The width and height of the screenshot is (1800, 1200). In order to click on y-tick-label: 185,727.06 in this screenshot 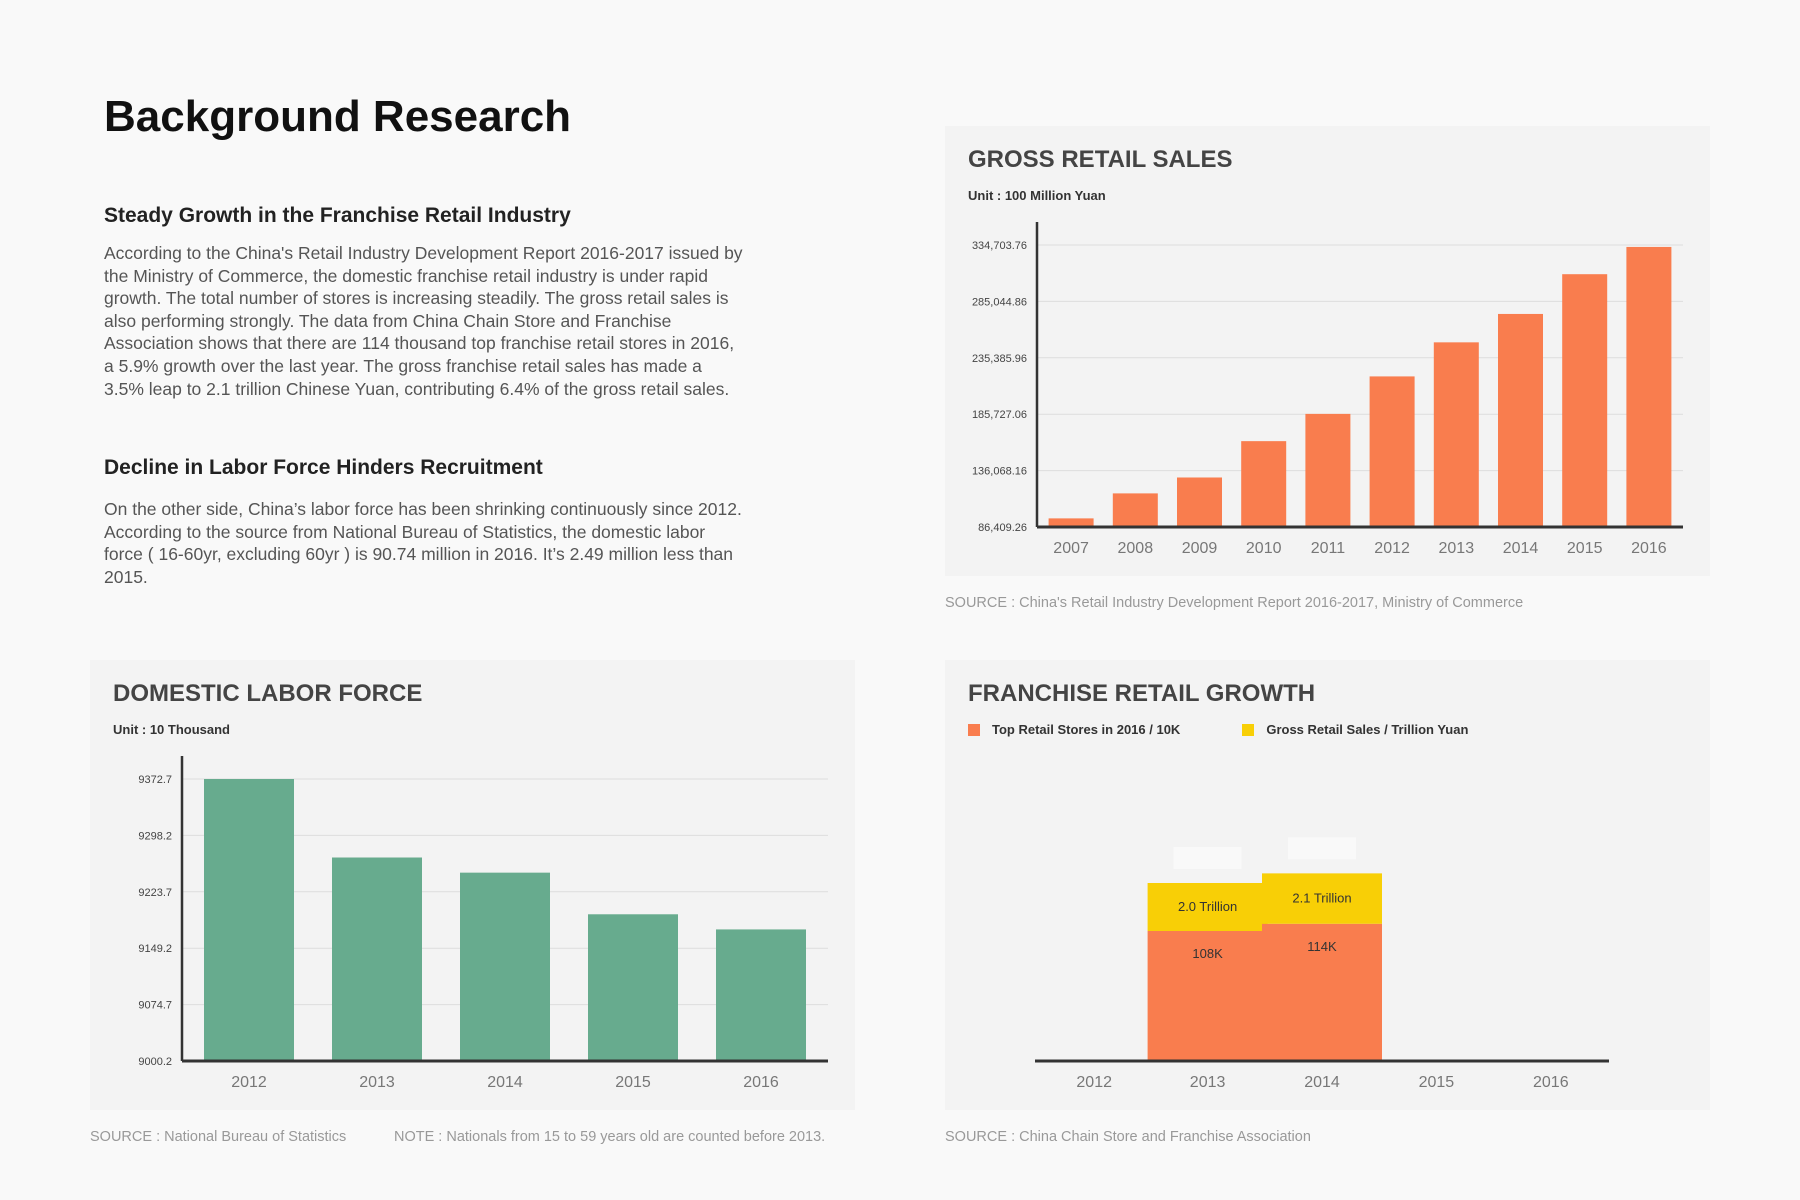, I will do `click(999, 415)`.